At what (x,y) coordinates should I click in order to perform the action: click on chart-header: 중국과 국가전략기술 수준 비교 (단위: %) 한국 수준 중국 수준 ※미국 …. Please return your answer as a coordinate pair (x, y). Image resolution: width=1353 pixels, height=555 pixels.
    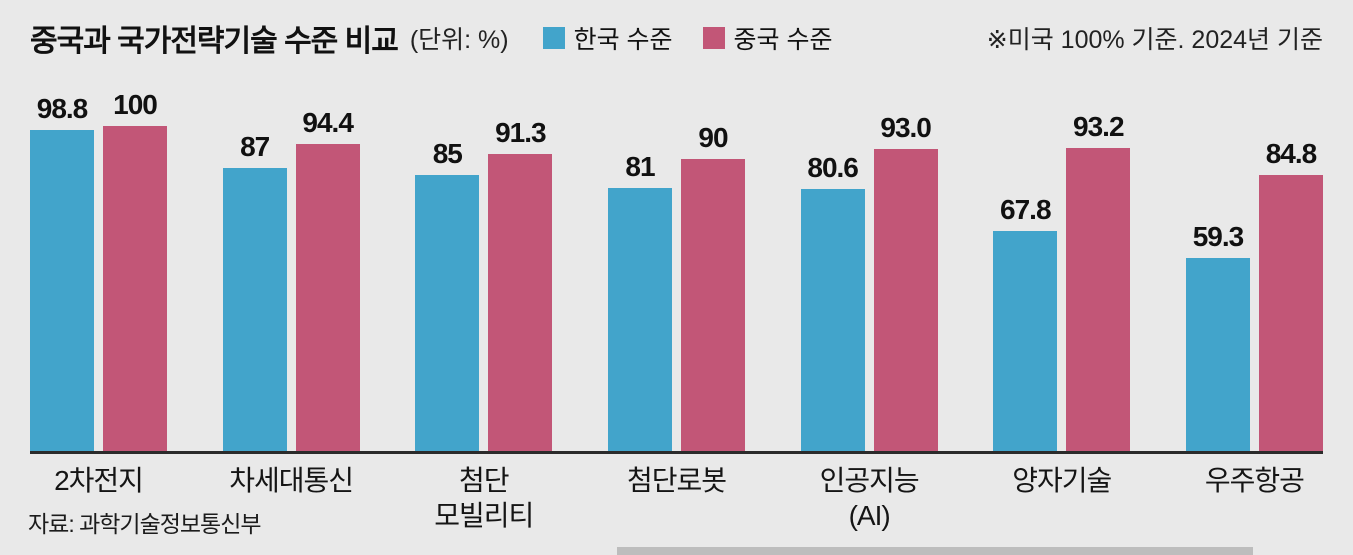
    Looking at the image, I should click on (676, 30).